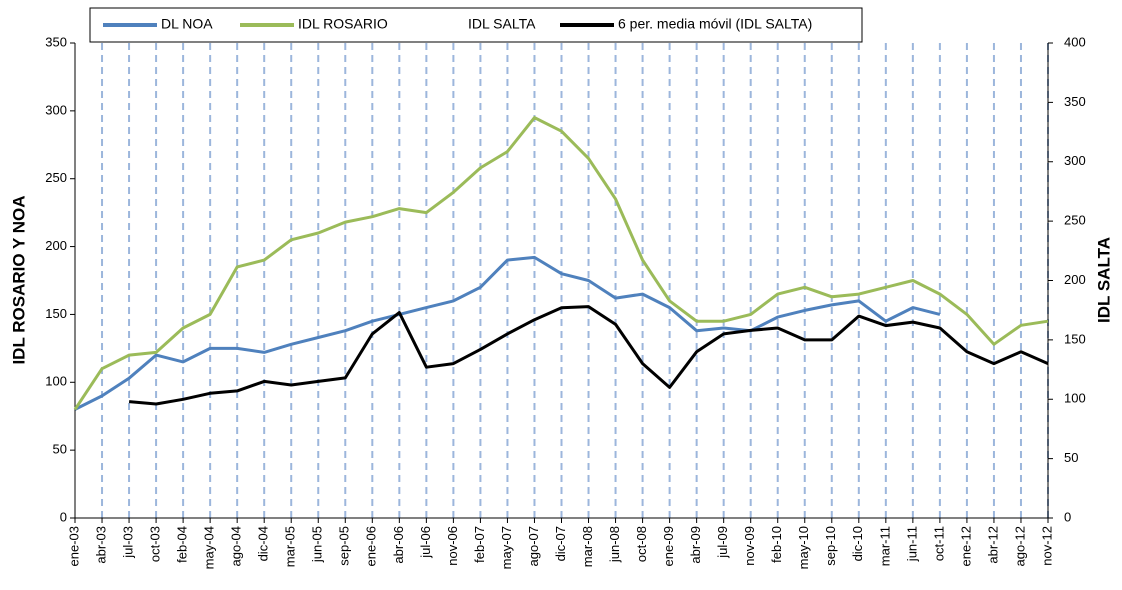 This screenshot has height=590, width=1122. I want to click on x-tick-label: jul-06, so click(425, 542).